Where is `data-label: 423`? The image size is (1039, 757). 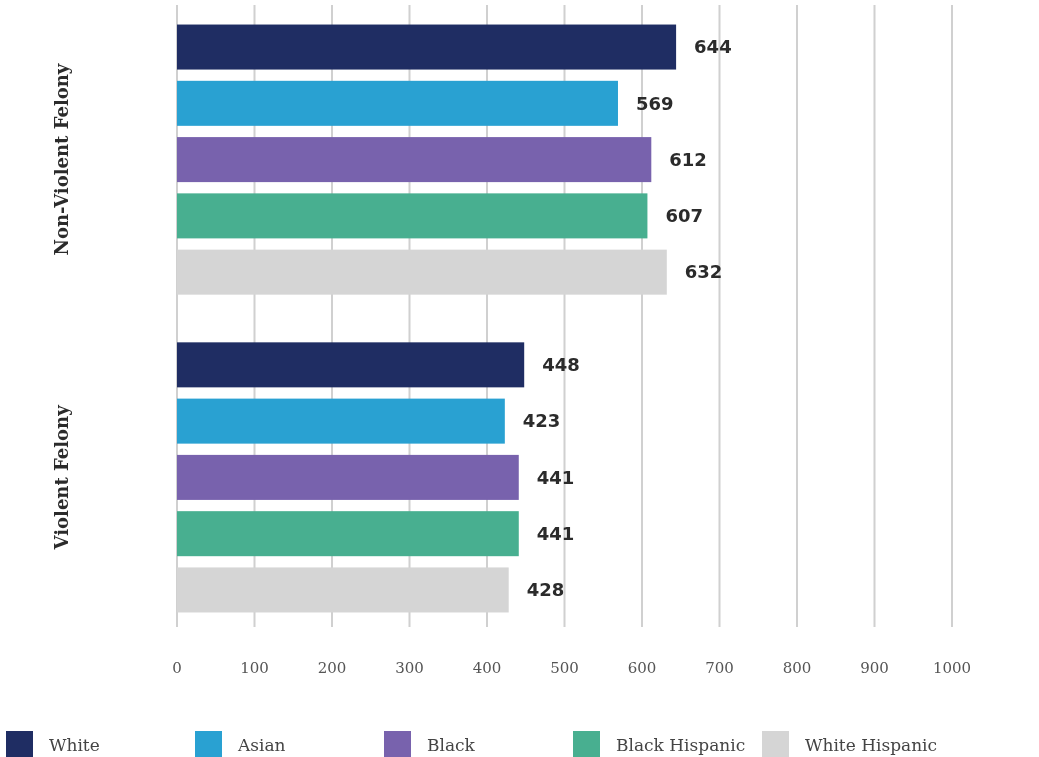
data-label: 423 is located at coordinates (541, 421).